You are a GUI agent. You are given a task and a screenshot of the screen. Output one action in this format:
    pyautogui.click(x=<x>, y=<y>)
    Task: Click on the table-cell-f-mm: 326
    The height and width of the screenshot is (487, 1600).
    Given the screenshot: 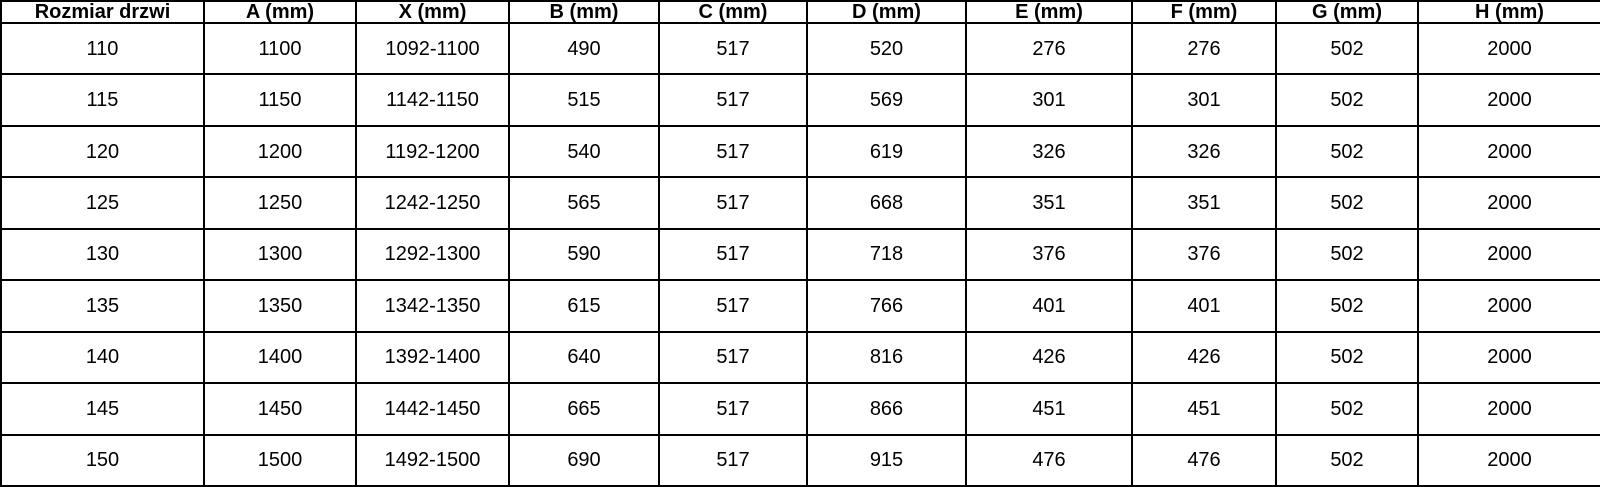 What is the action you would take?
    pyautogui.click(x=1204, y=151)
    